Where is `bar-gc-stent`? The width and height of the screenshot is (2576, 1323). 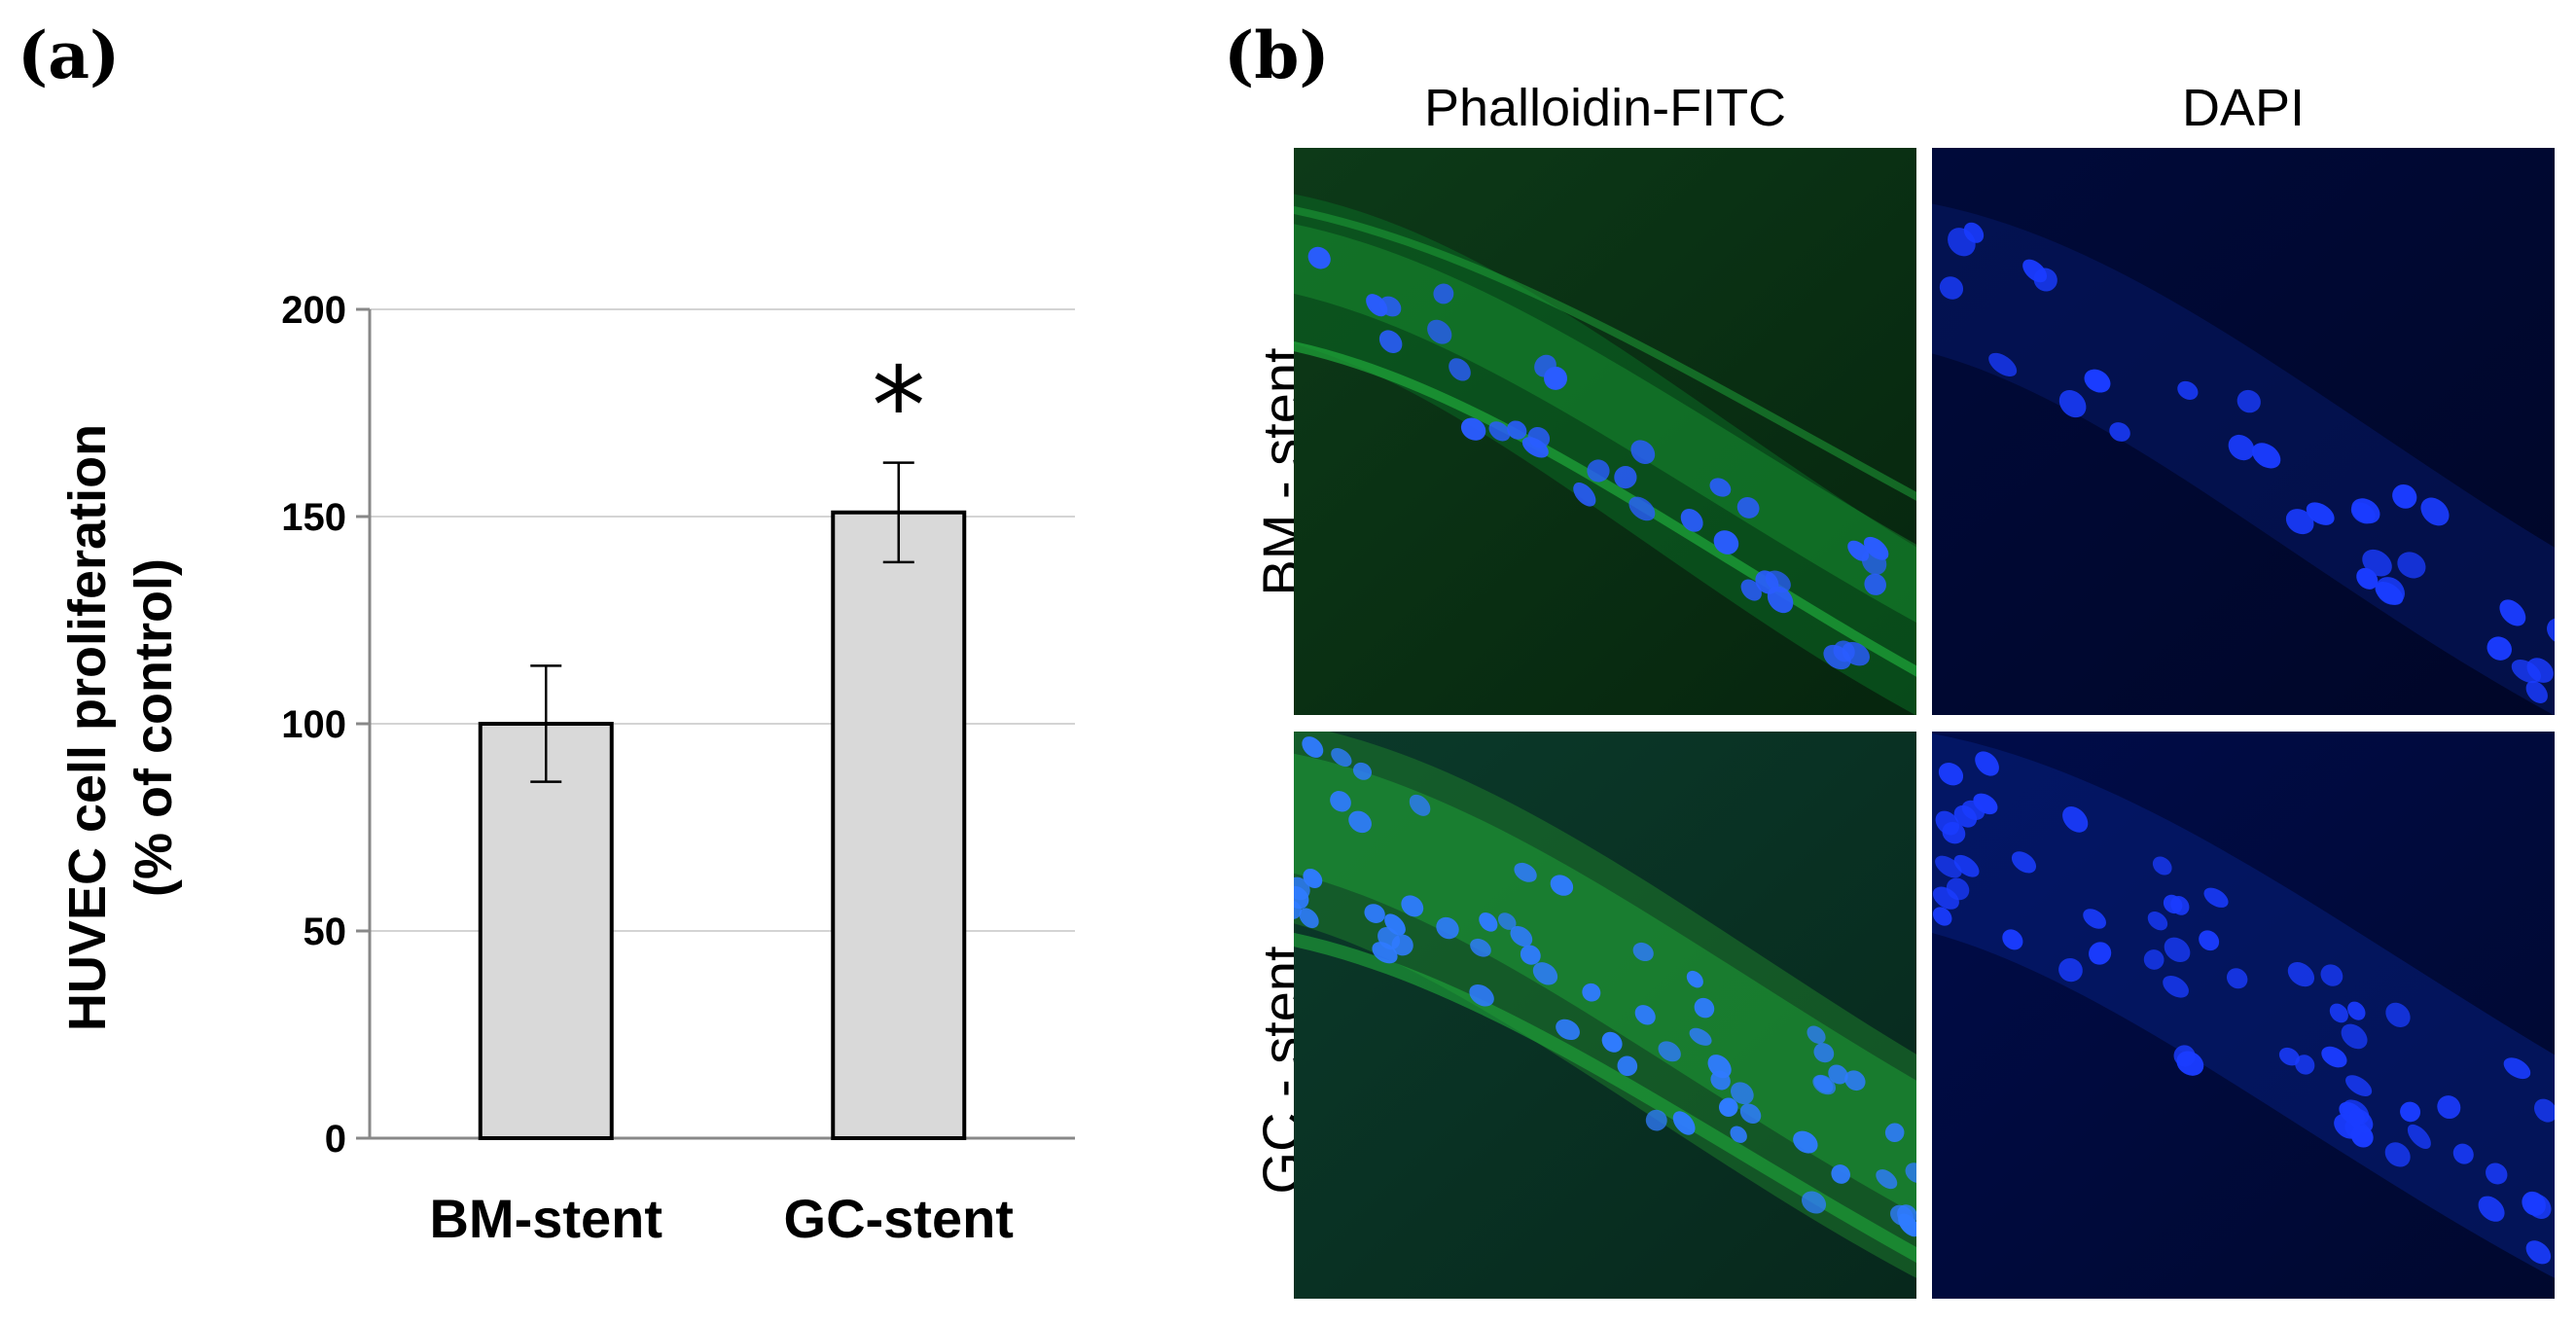
bar-gc-stent is located at coordinates (899, 825).